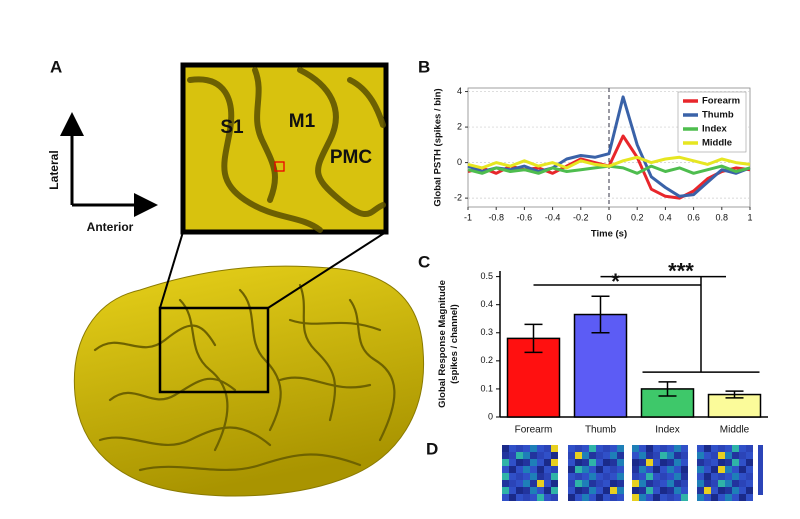 The width and height of the screenshot is (800, 519). What do you see at coordinates (54, 169) in the screenshot?
I see `orientation-label: Lateral` at bounding box center [54, 169].